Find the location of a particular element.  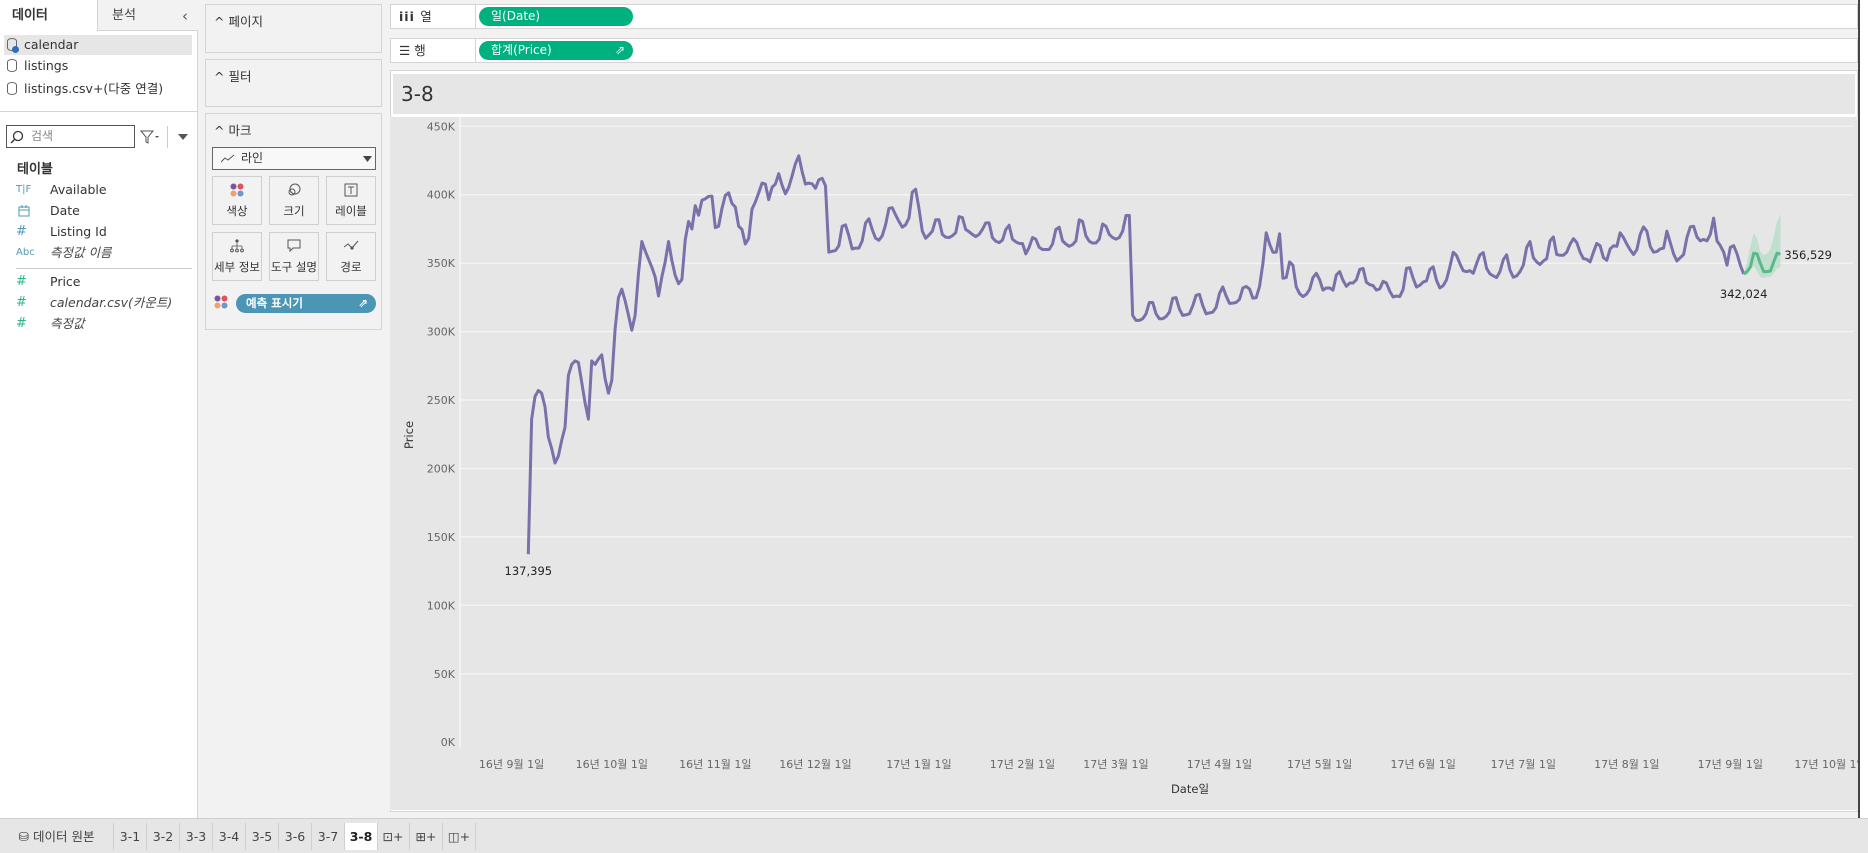

y-tick-label: 150K is located at coordinates (441, 537).